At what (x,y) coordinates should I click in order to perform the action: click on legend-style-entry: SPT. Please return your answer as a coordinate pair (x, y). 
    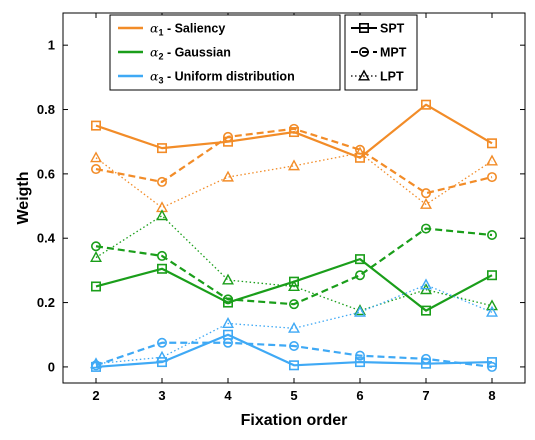
    Looking at the image, I should click on (378, 29).